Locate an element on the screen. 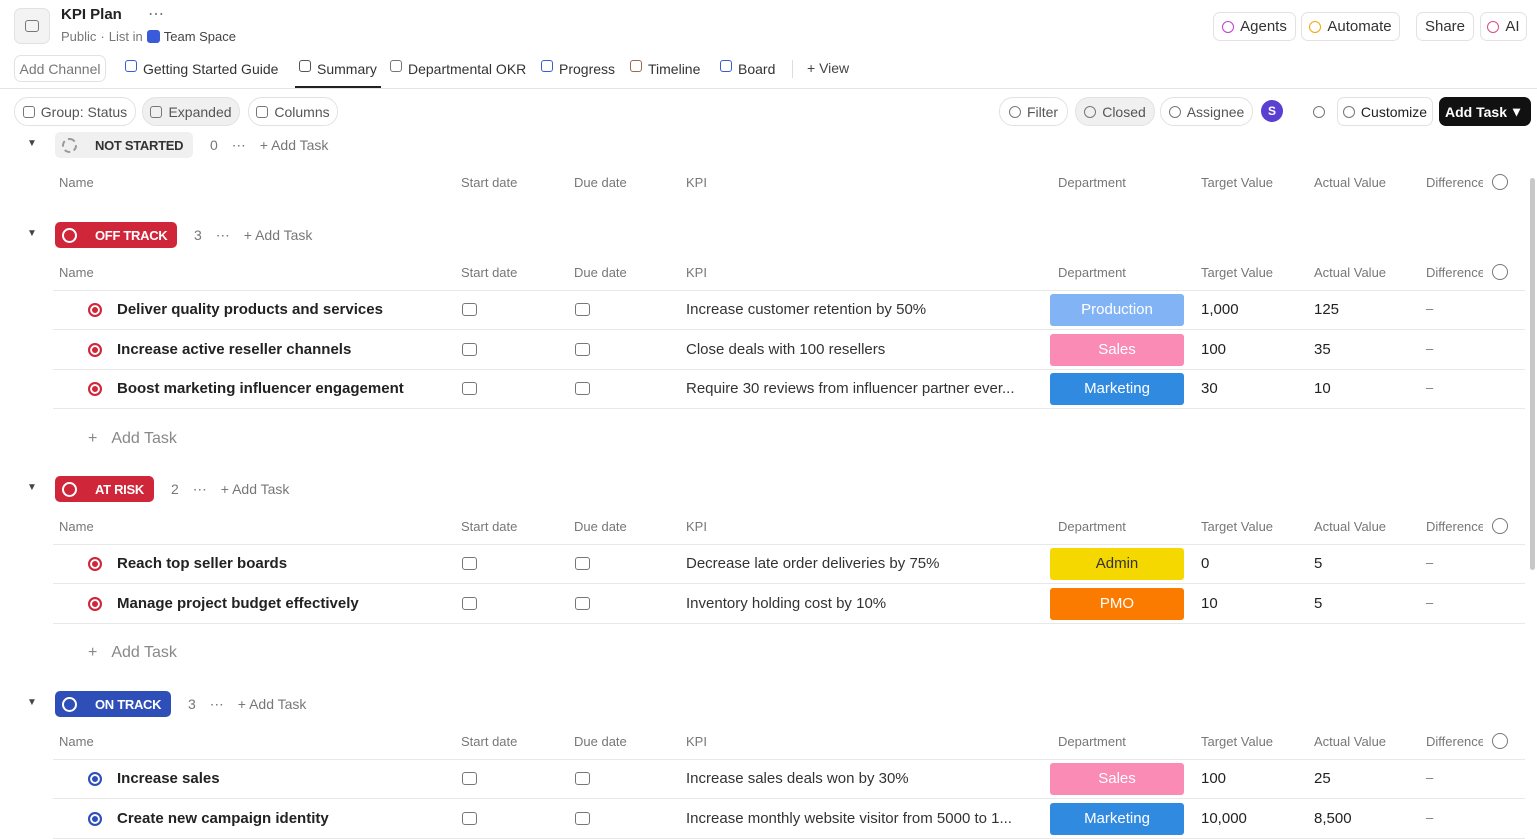 The image size is (1537, 839). task-name: Deliver quality products and services is located at coordinates (250, 309).